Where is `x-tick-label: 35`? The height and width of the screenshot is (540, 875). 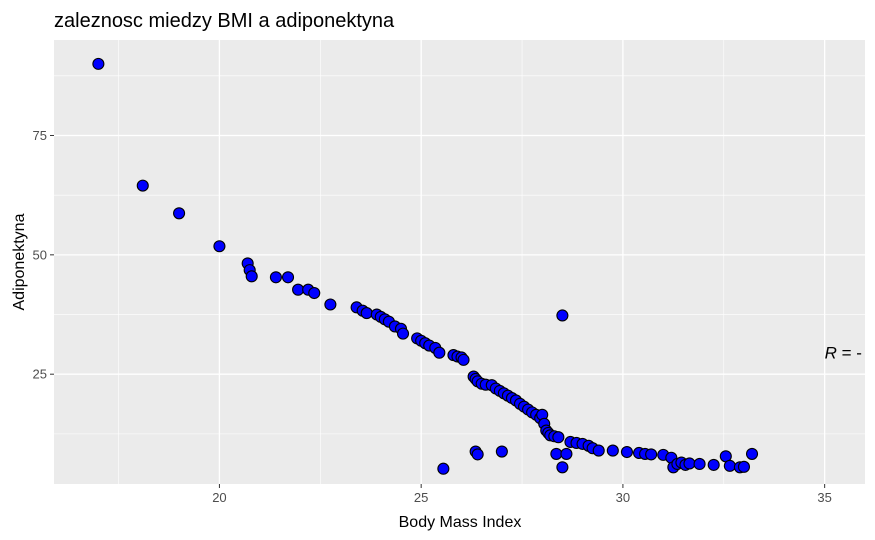
x-tick-label: 35 is located at coordinates (824, 497).